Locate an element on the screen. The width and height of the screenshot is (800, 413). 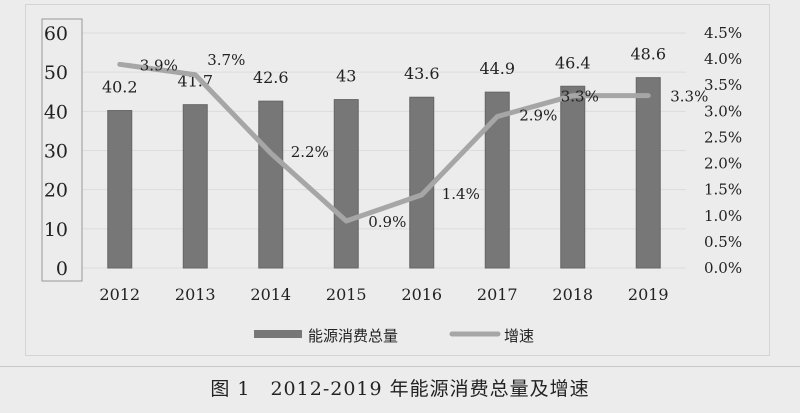
x-axis-tick-label: 2015 is located at coordinates (346, 294).